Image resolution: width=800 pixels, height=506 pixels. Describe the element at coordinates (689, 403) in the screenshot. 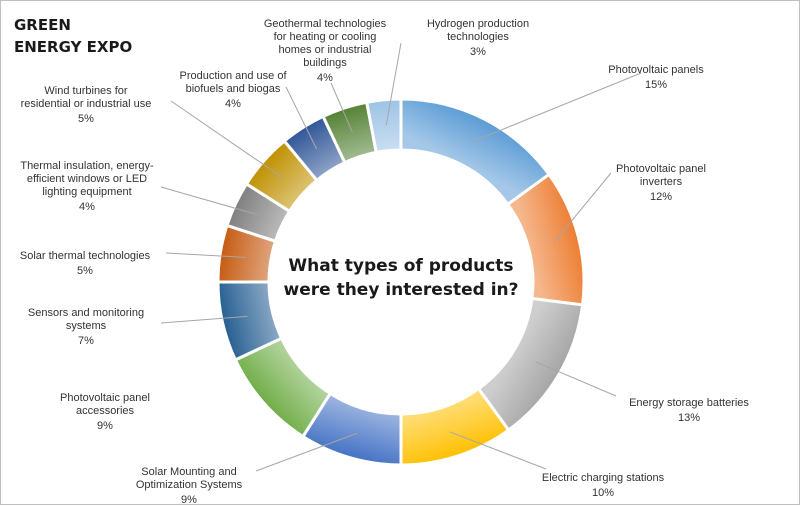

I see `slice-label-line: Energy storage batteries` at that location.